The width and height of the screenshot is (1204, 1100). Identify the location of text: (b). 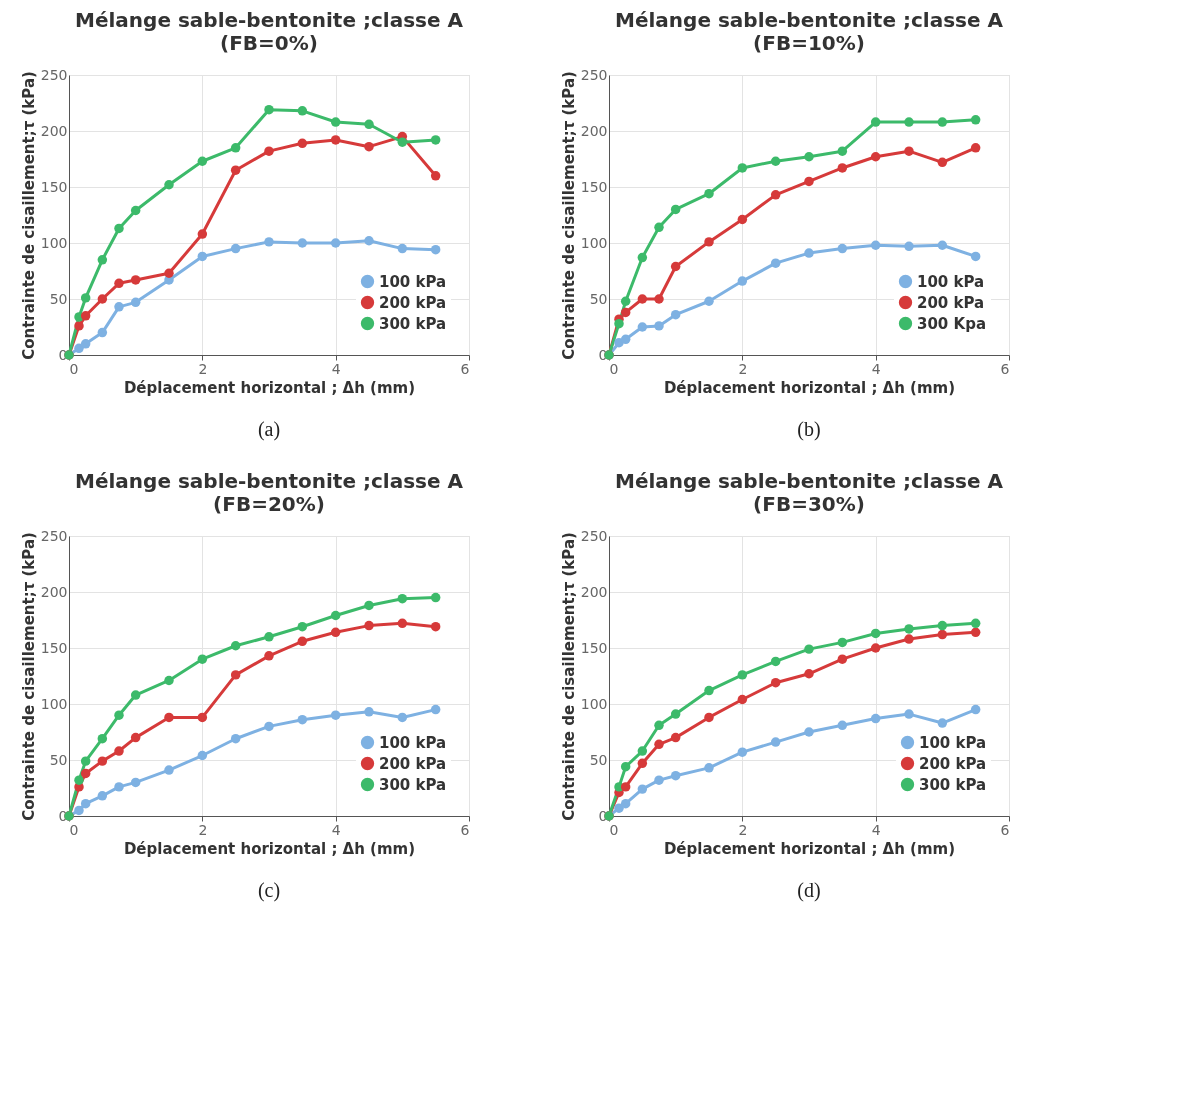
(809, 429).